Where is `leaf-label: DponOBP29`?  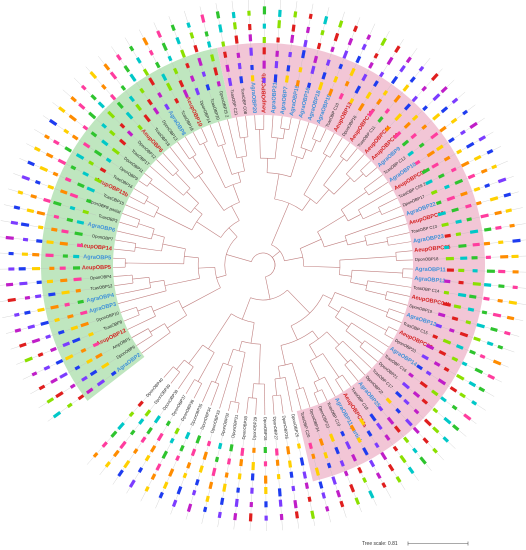 leaf-label: DponOBP29 is located at coordinates (255, 428).